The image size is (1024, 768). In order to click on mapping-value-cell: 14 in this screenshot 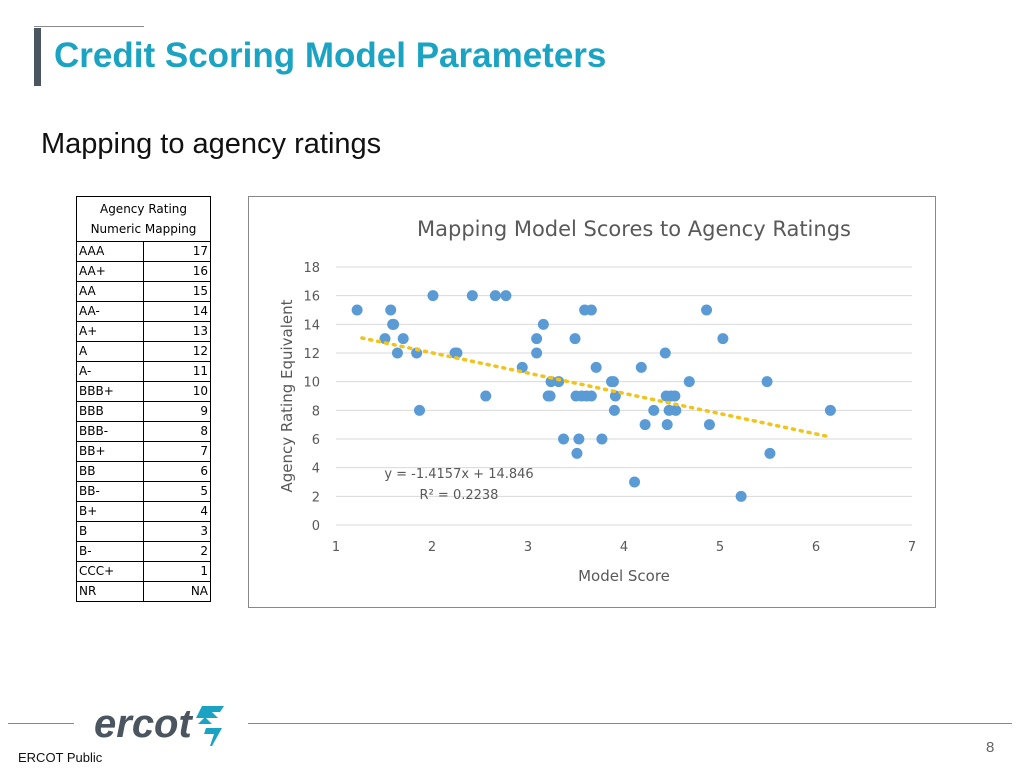, I will do `click(177, 311)`.